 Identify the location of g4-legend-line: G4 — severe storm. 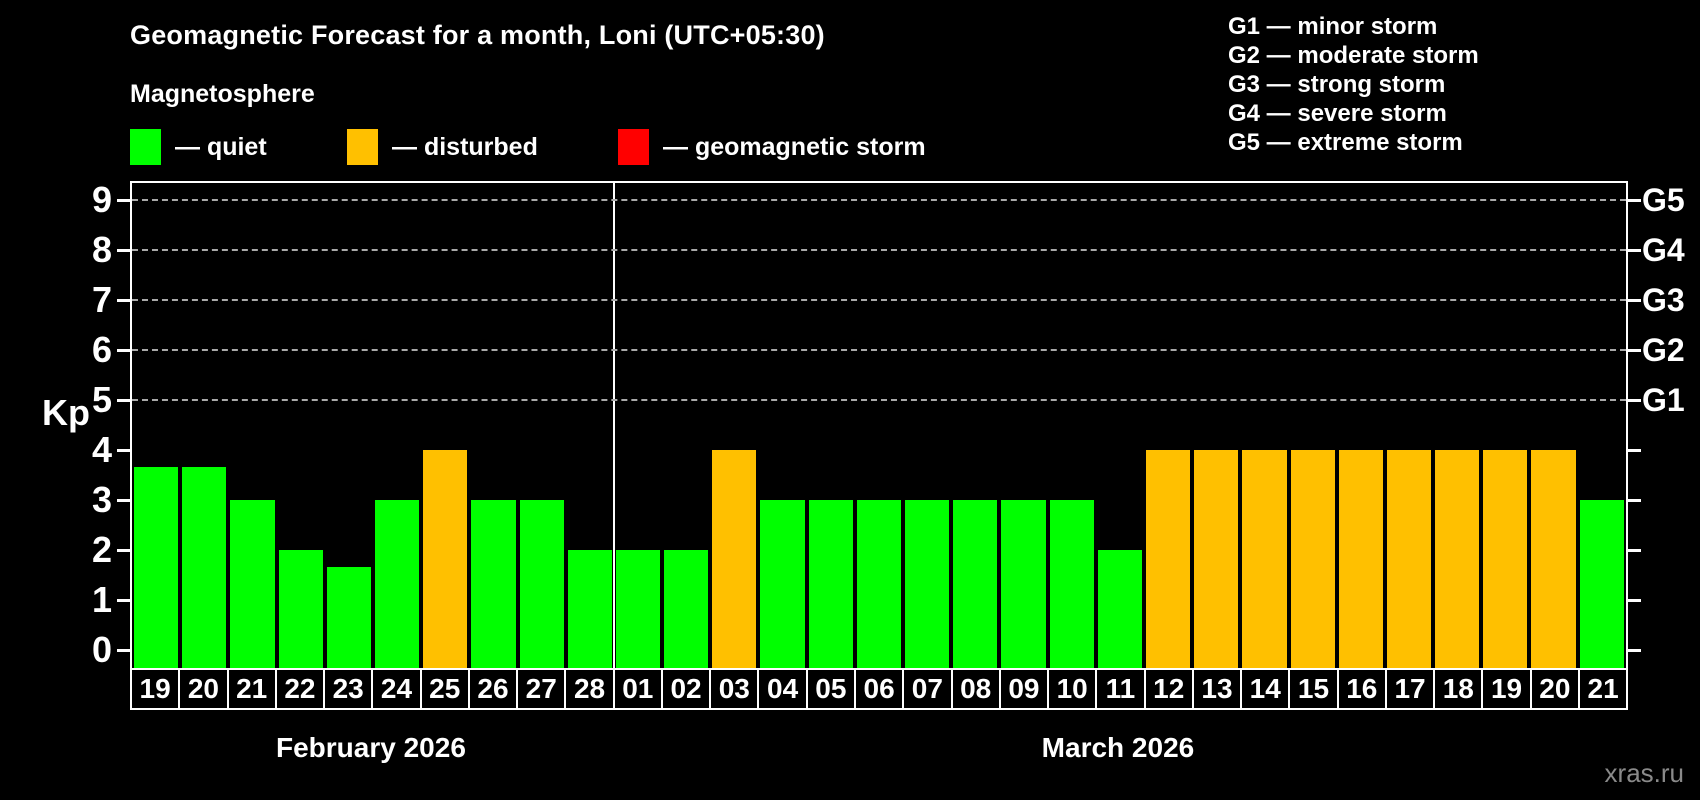
(1337, 113).